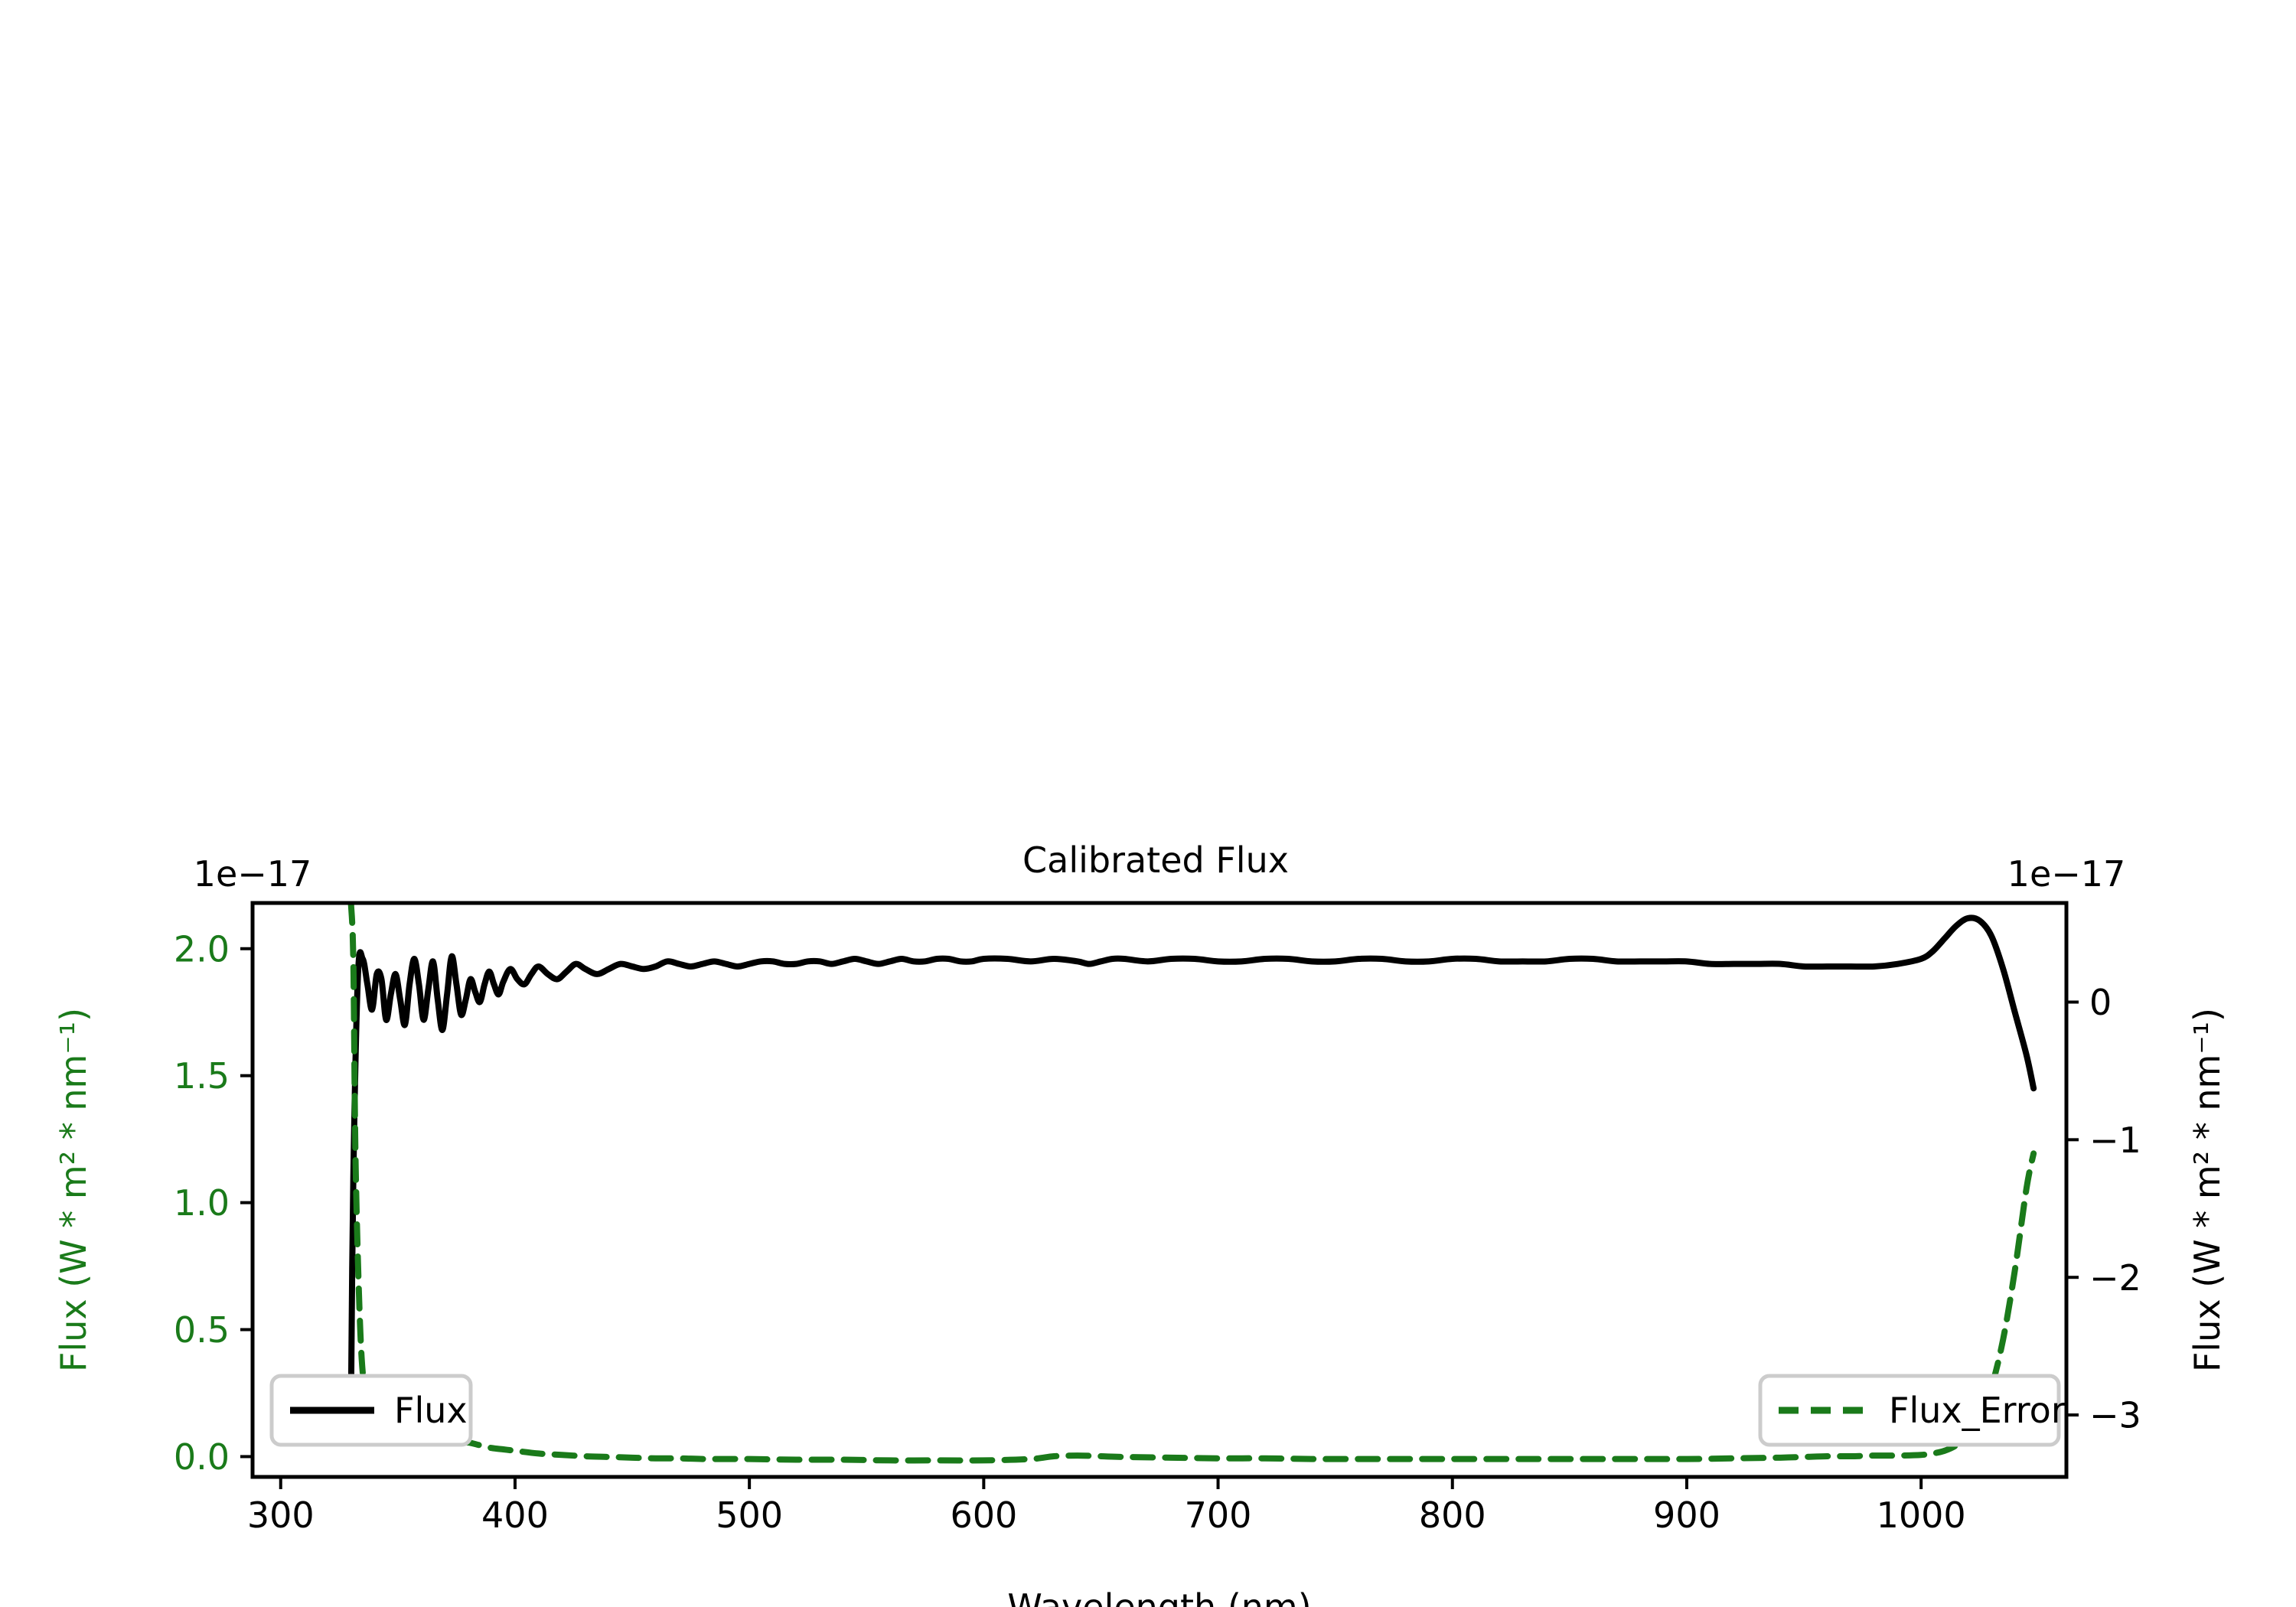 This screenshot has width=2296, height=1607. What do you see at coordinates (1218, 1515) in the screenshot?
I see `x-tick-label: 700` at bounding box center [1218, 1515].